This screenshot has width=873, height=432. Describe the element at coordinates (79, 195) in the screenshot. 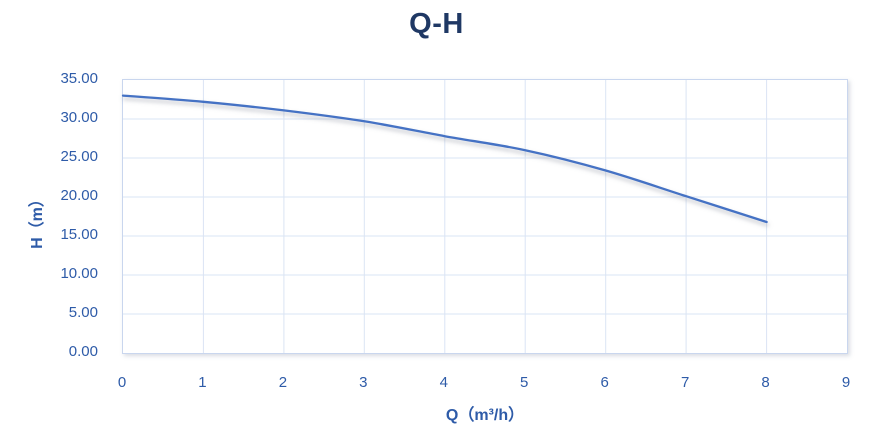

I see `y-tick-label: 20.00` at that location.